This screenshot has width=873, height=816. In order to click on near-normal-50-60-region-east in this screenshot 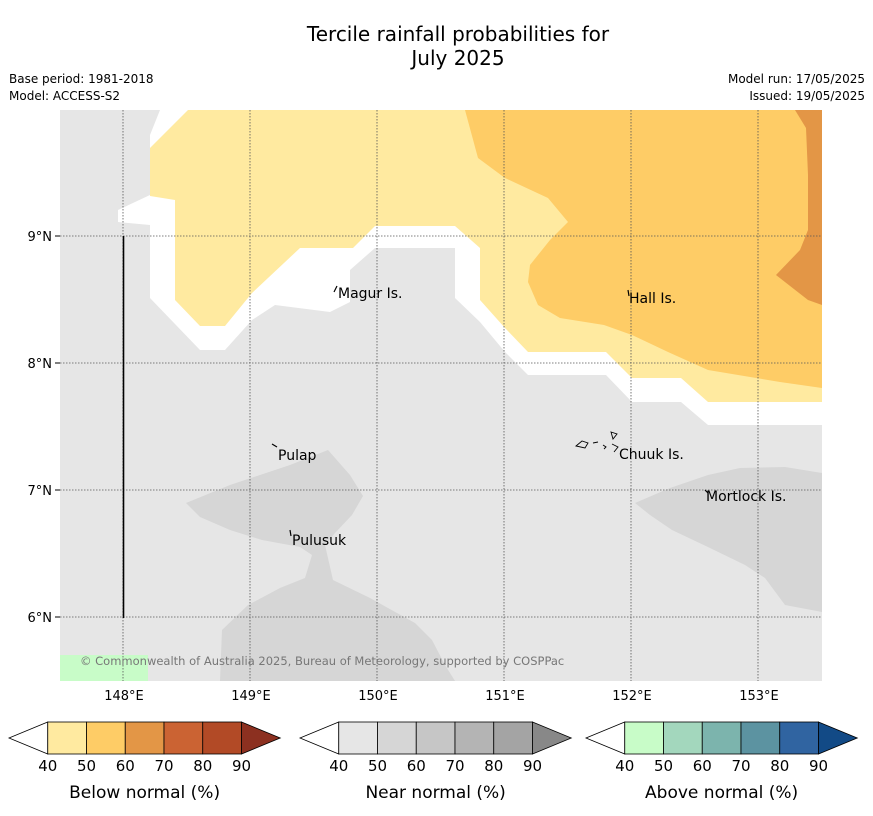, I will do `click(728, 539)`.